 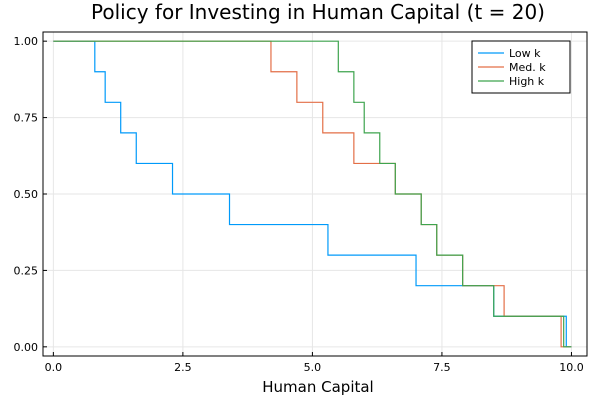 What do you see at coordinates (26, 118) in the screenshot?
I see `y-tick-label: 0.75` at bounding box center [26, 118].